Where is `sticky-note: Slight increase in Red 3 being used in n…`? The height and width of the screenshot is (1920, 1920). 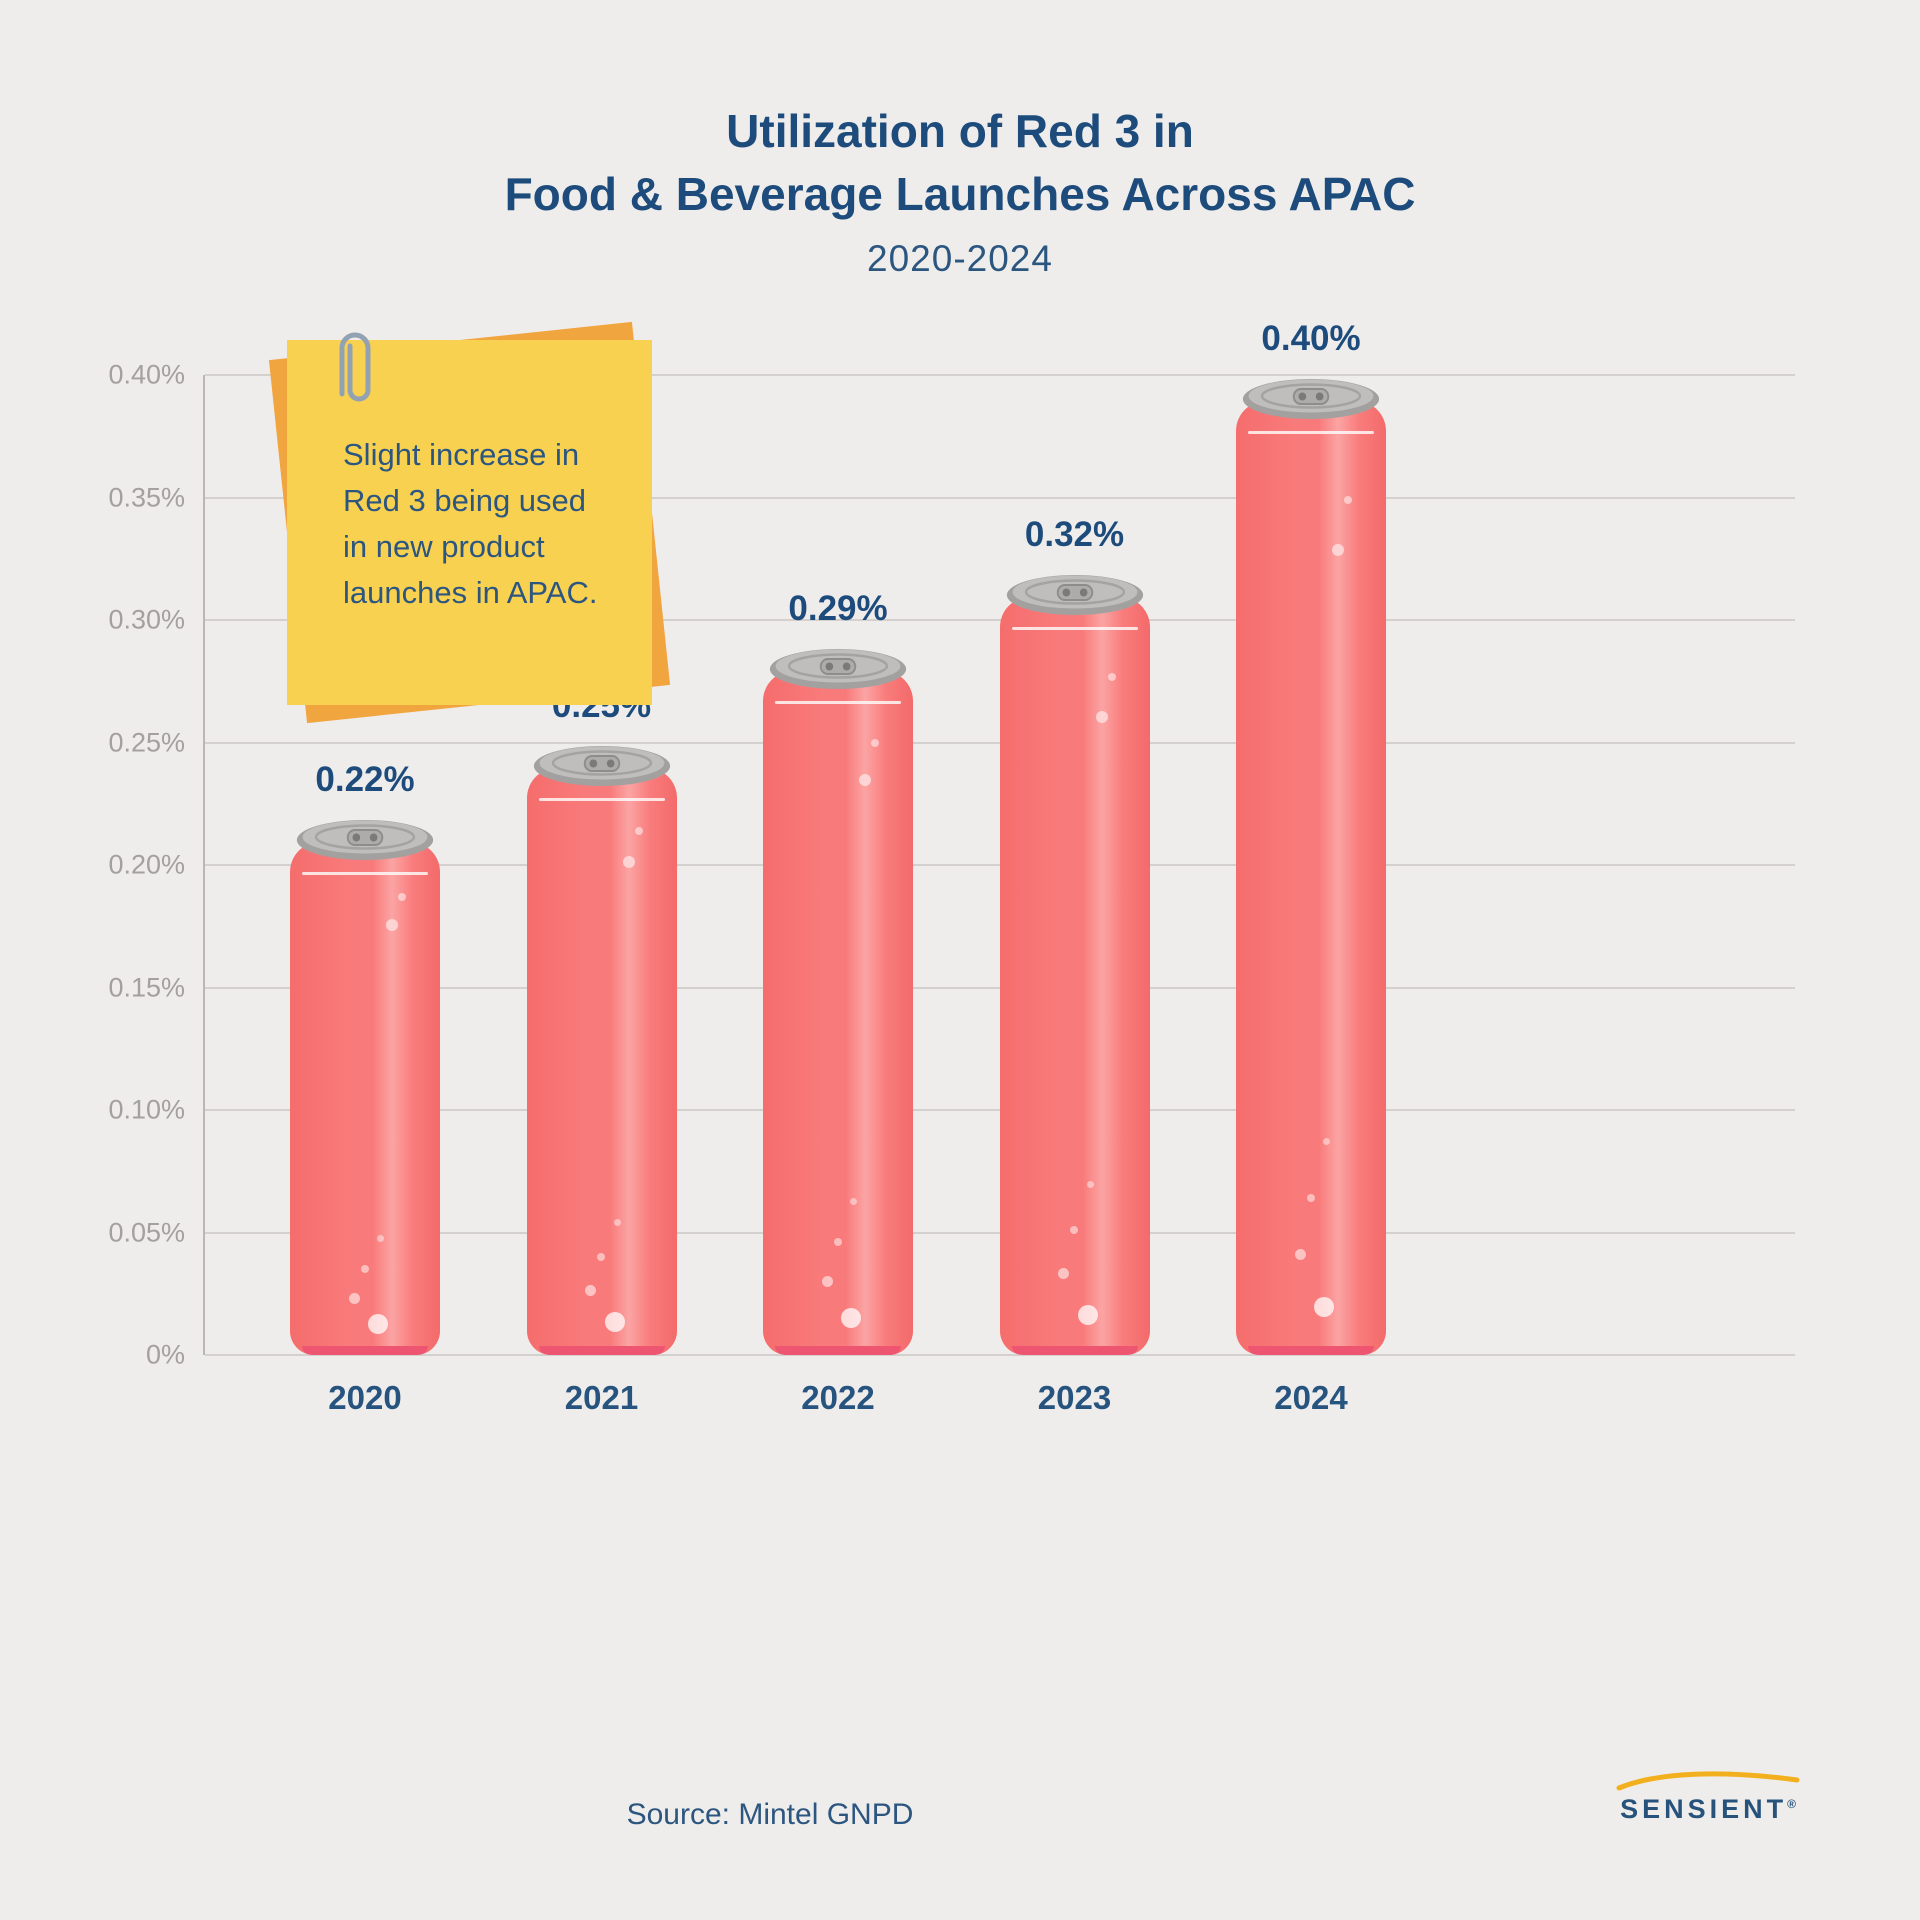
sticky-note: Slight increase in Red 3 being used in n… is located at coordinates (469, 522).